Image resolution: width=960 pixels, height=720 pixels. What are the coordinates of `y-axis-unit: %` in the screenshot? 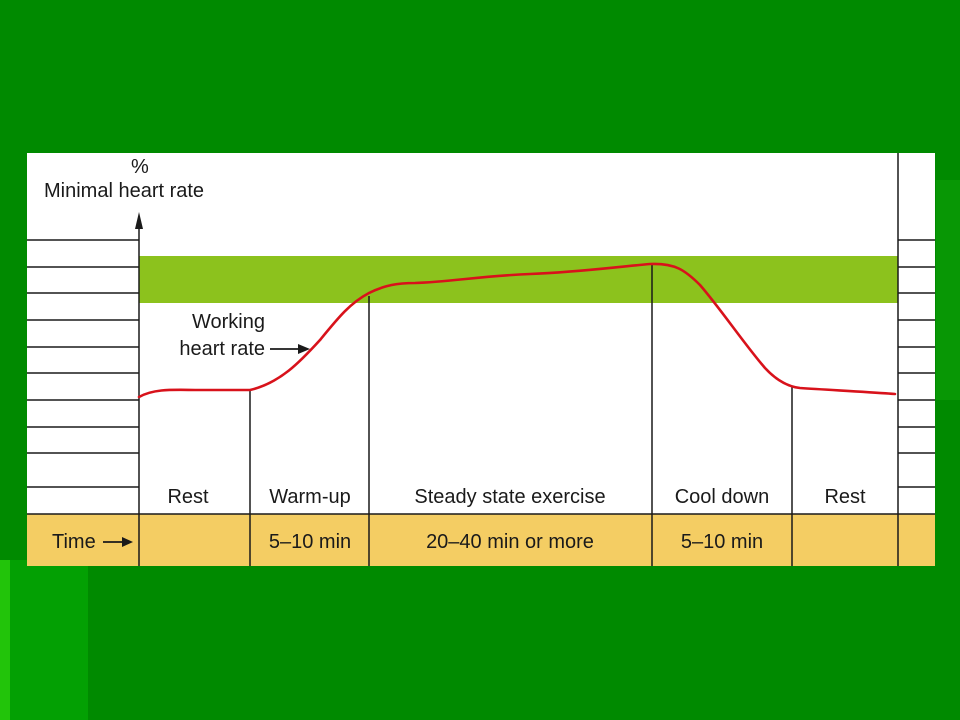 It's located at (140, 167).